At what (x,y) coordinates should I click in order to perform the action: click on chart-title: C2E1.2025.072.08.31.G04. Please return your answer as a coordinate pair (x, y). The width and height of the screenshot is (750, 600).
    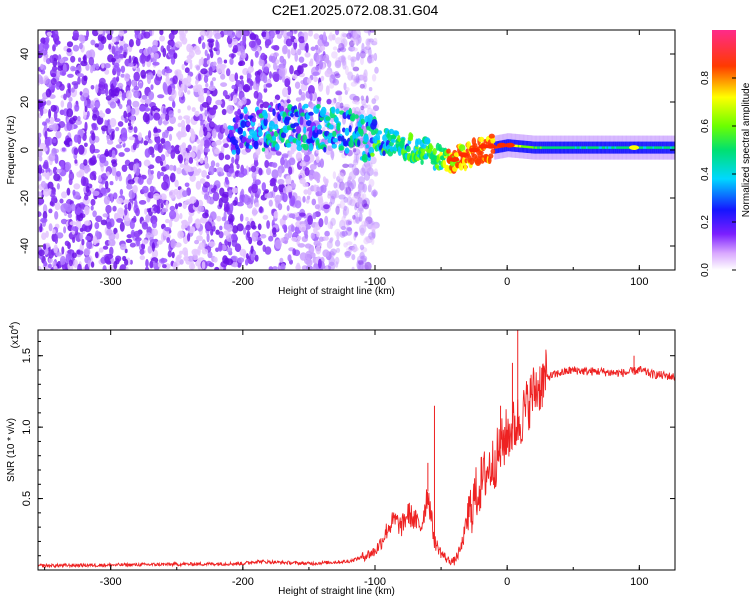
    Looking at the image, I should click on (355, 10).